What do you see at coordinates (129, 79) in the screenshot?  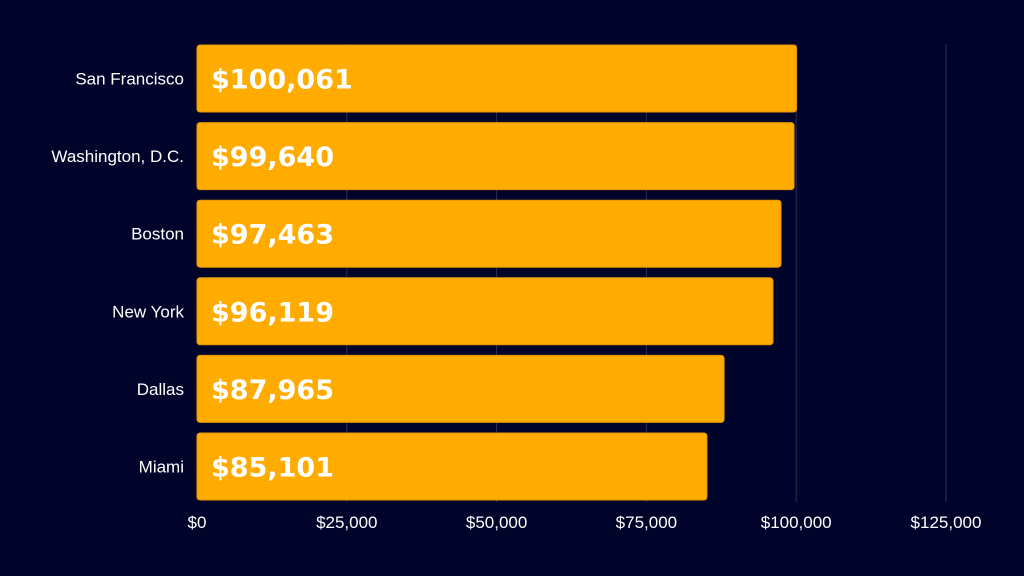 I see `category-label: San Francisco` at bounding box center [129, 79].